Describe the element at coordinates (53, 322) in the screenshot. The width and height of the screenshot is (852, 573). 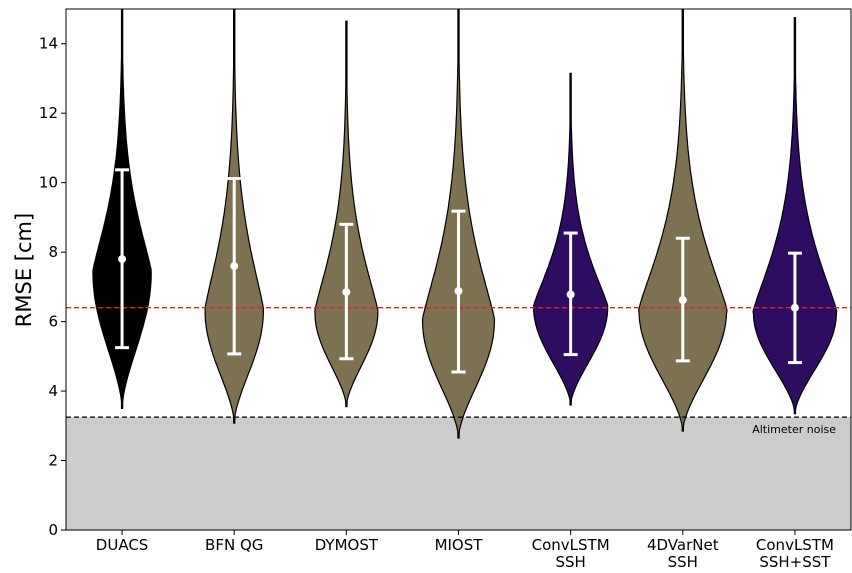
I see `y-tick-label: 6` at that location.